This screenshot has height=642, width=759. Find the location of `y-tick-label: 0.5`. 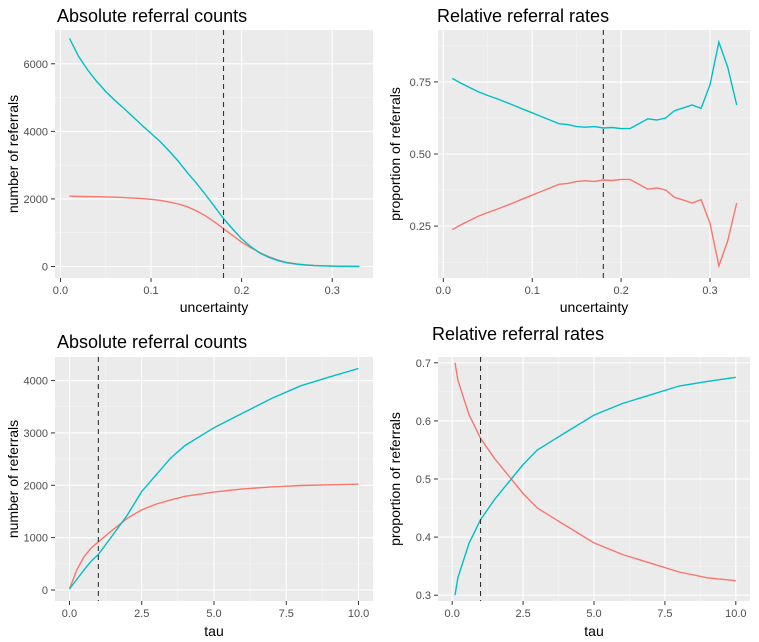

y-tick-label: 0.5 is located at coordinates (423, 480).